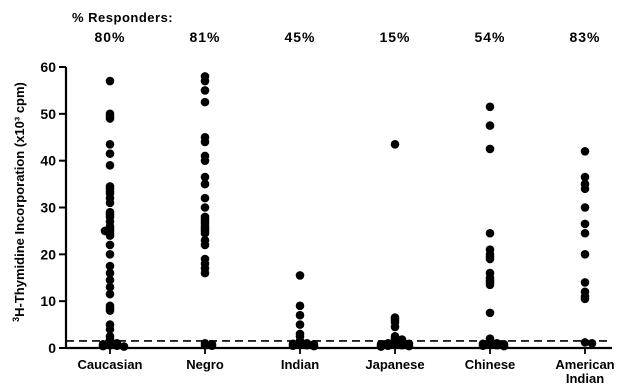 The width and height of the screenshot is (618, 385). What do you see at coordinates (48, 161) in the screenshot?
I see `y-tick-label: 40` at bounding box center [48, 161].